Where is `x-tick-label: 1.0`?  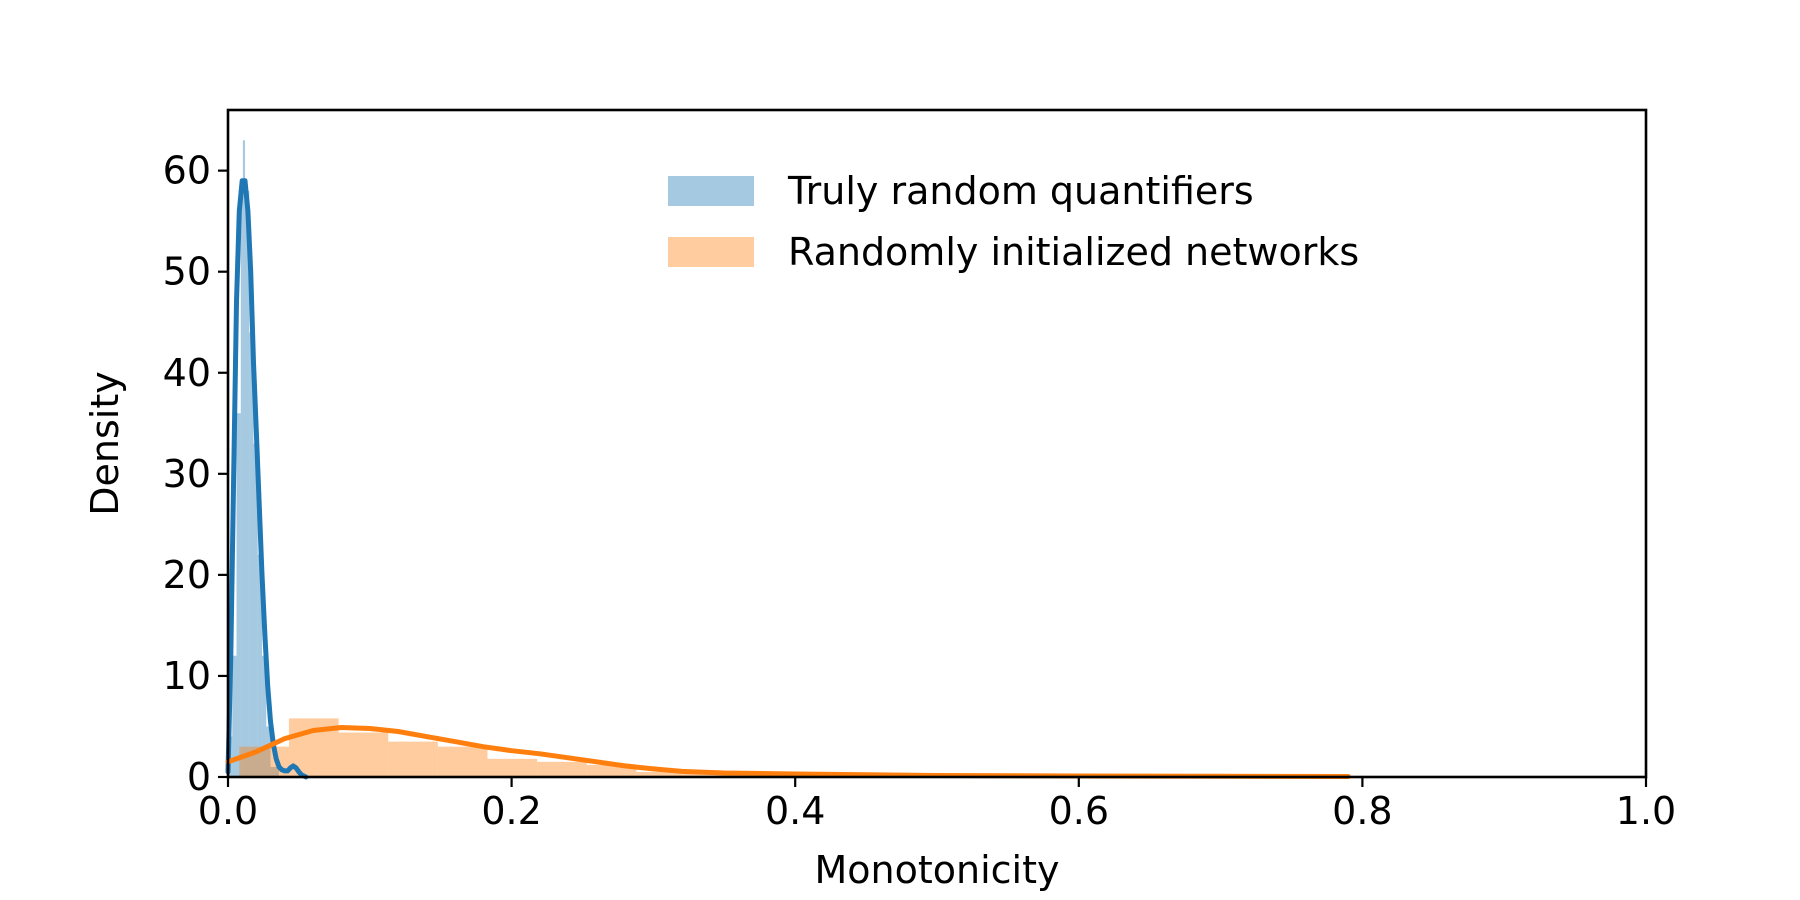 x-tick-label: 1.0 is located at coordinates (1646, 811).